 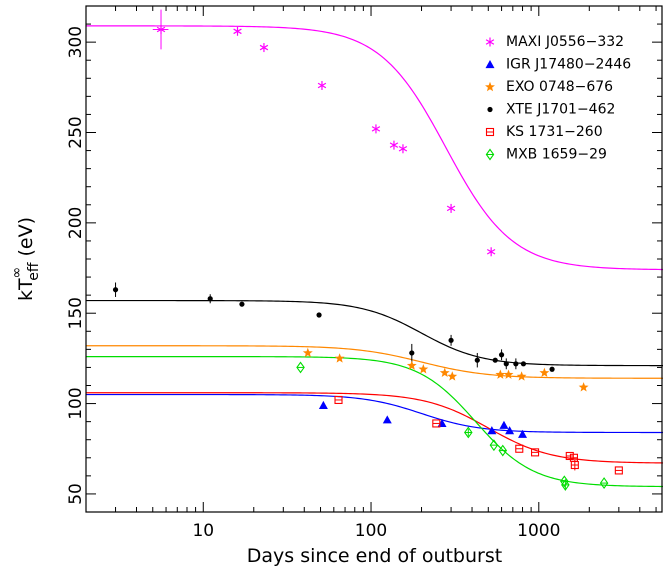 I want to click on y-tick-label: 300, so click(x=76, y=42).